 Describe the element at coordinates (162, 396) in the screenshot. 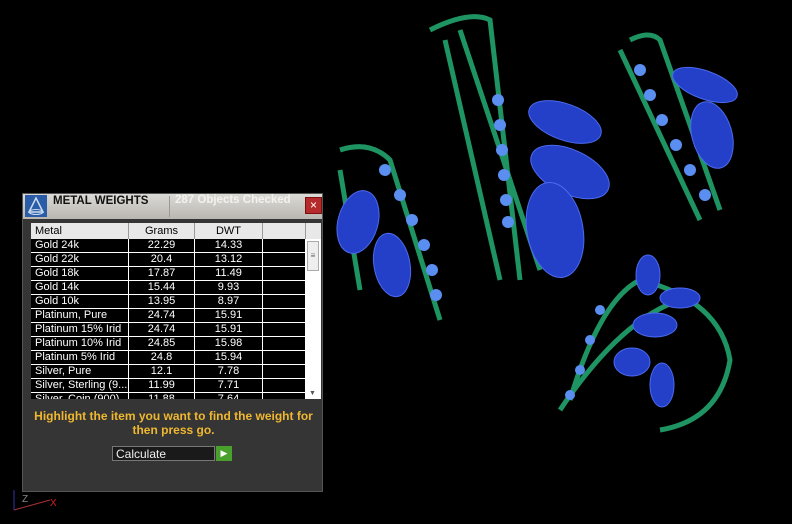

I see `grams-cell: 11.88` at that location.